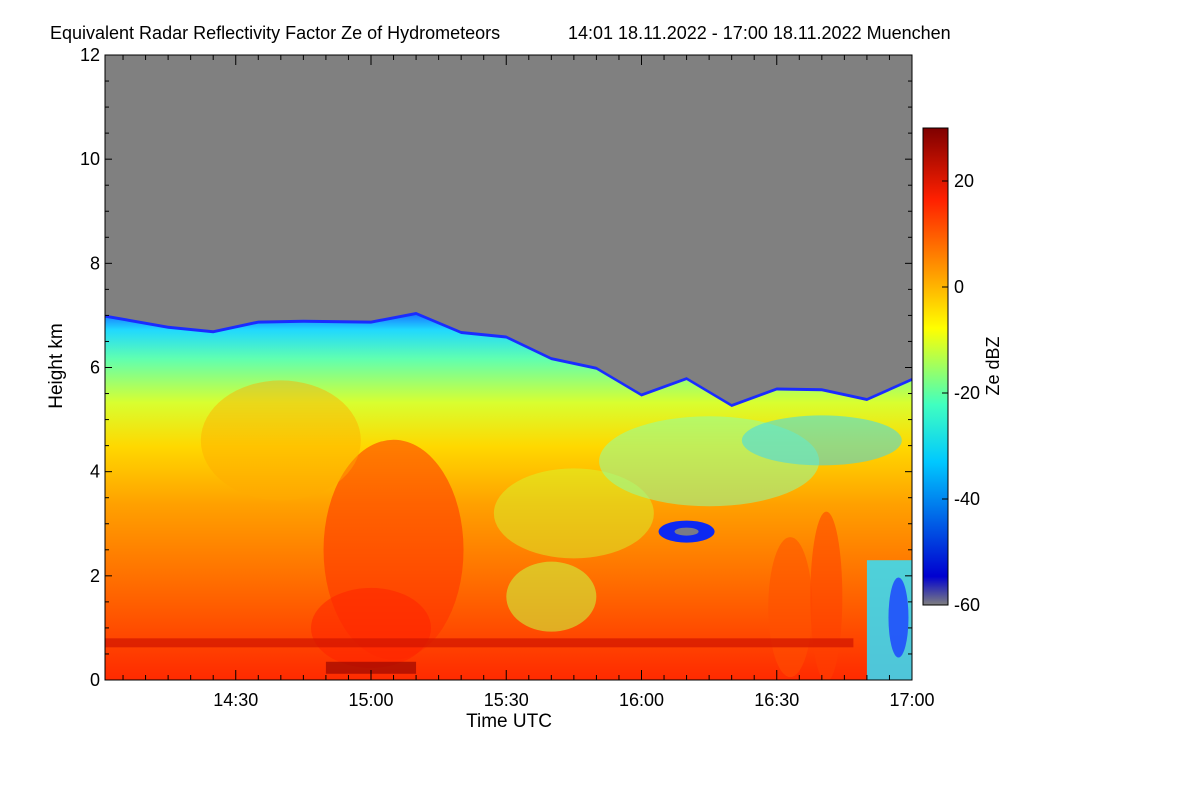 The image size is (1200, 800). What do you see at coordinates (967, 393) in the screenshot?
I see `colorbar-tick-label: -20` at bounding box center [967, 393].